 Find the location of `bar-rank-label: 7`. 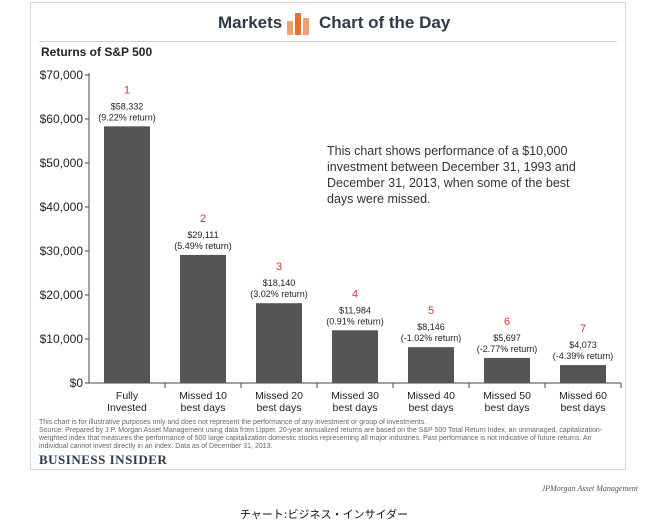

bar-rank-label: 7 is located at coordinates (583, 329).